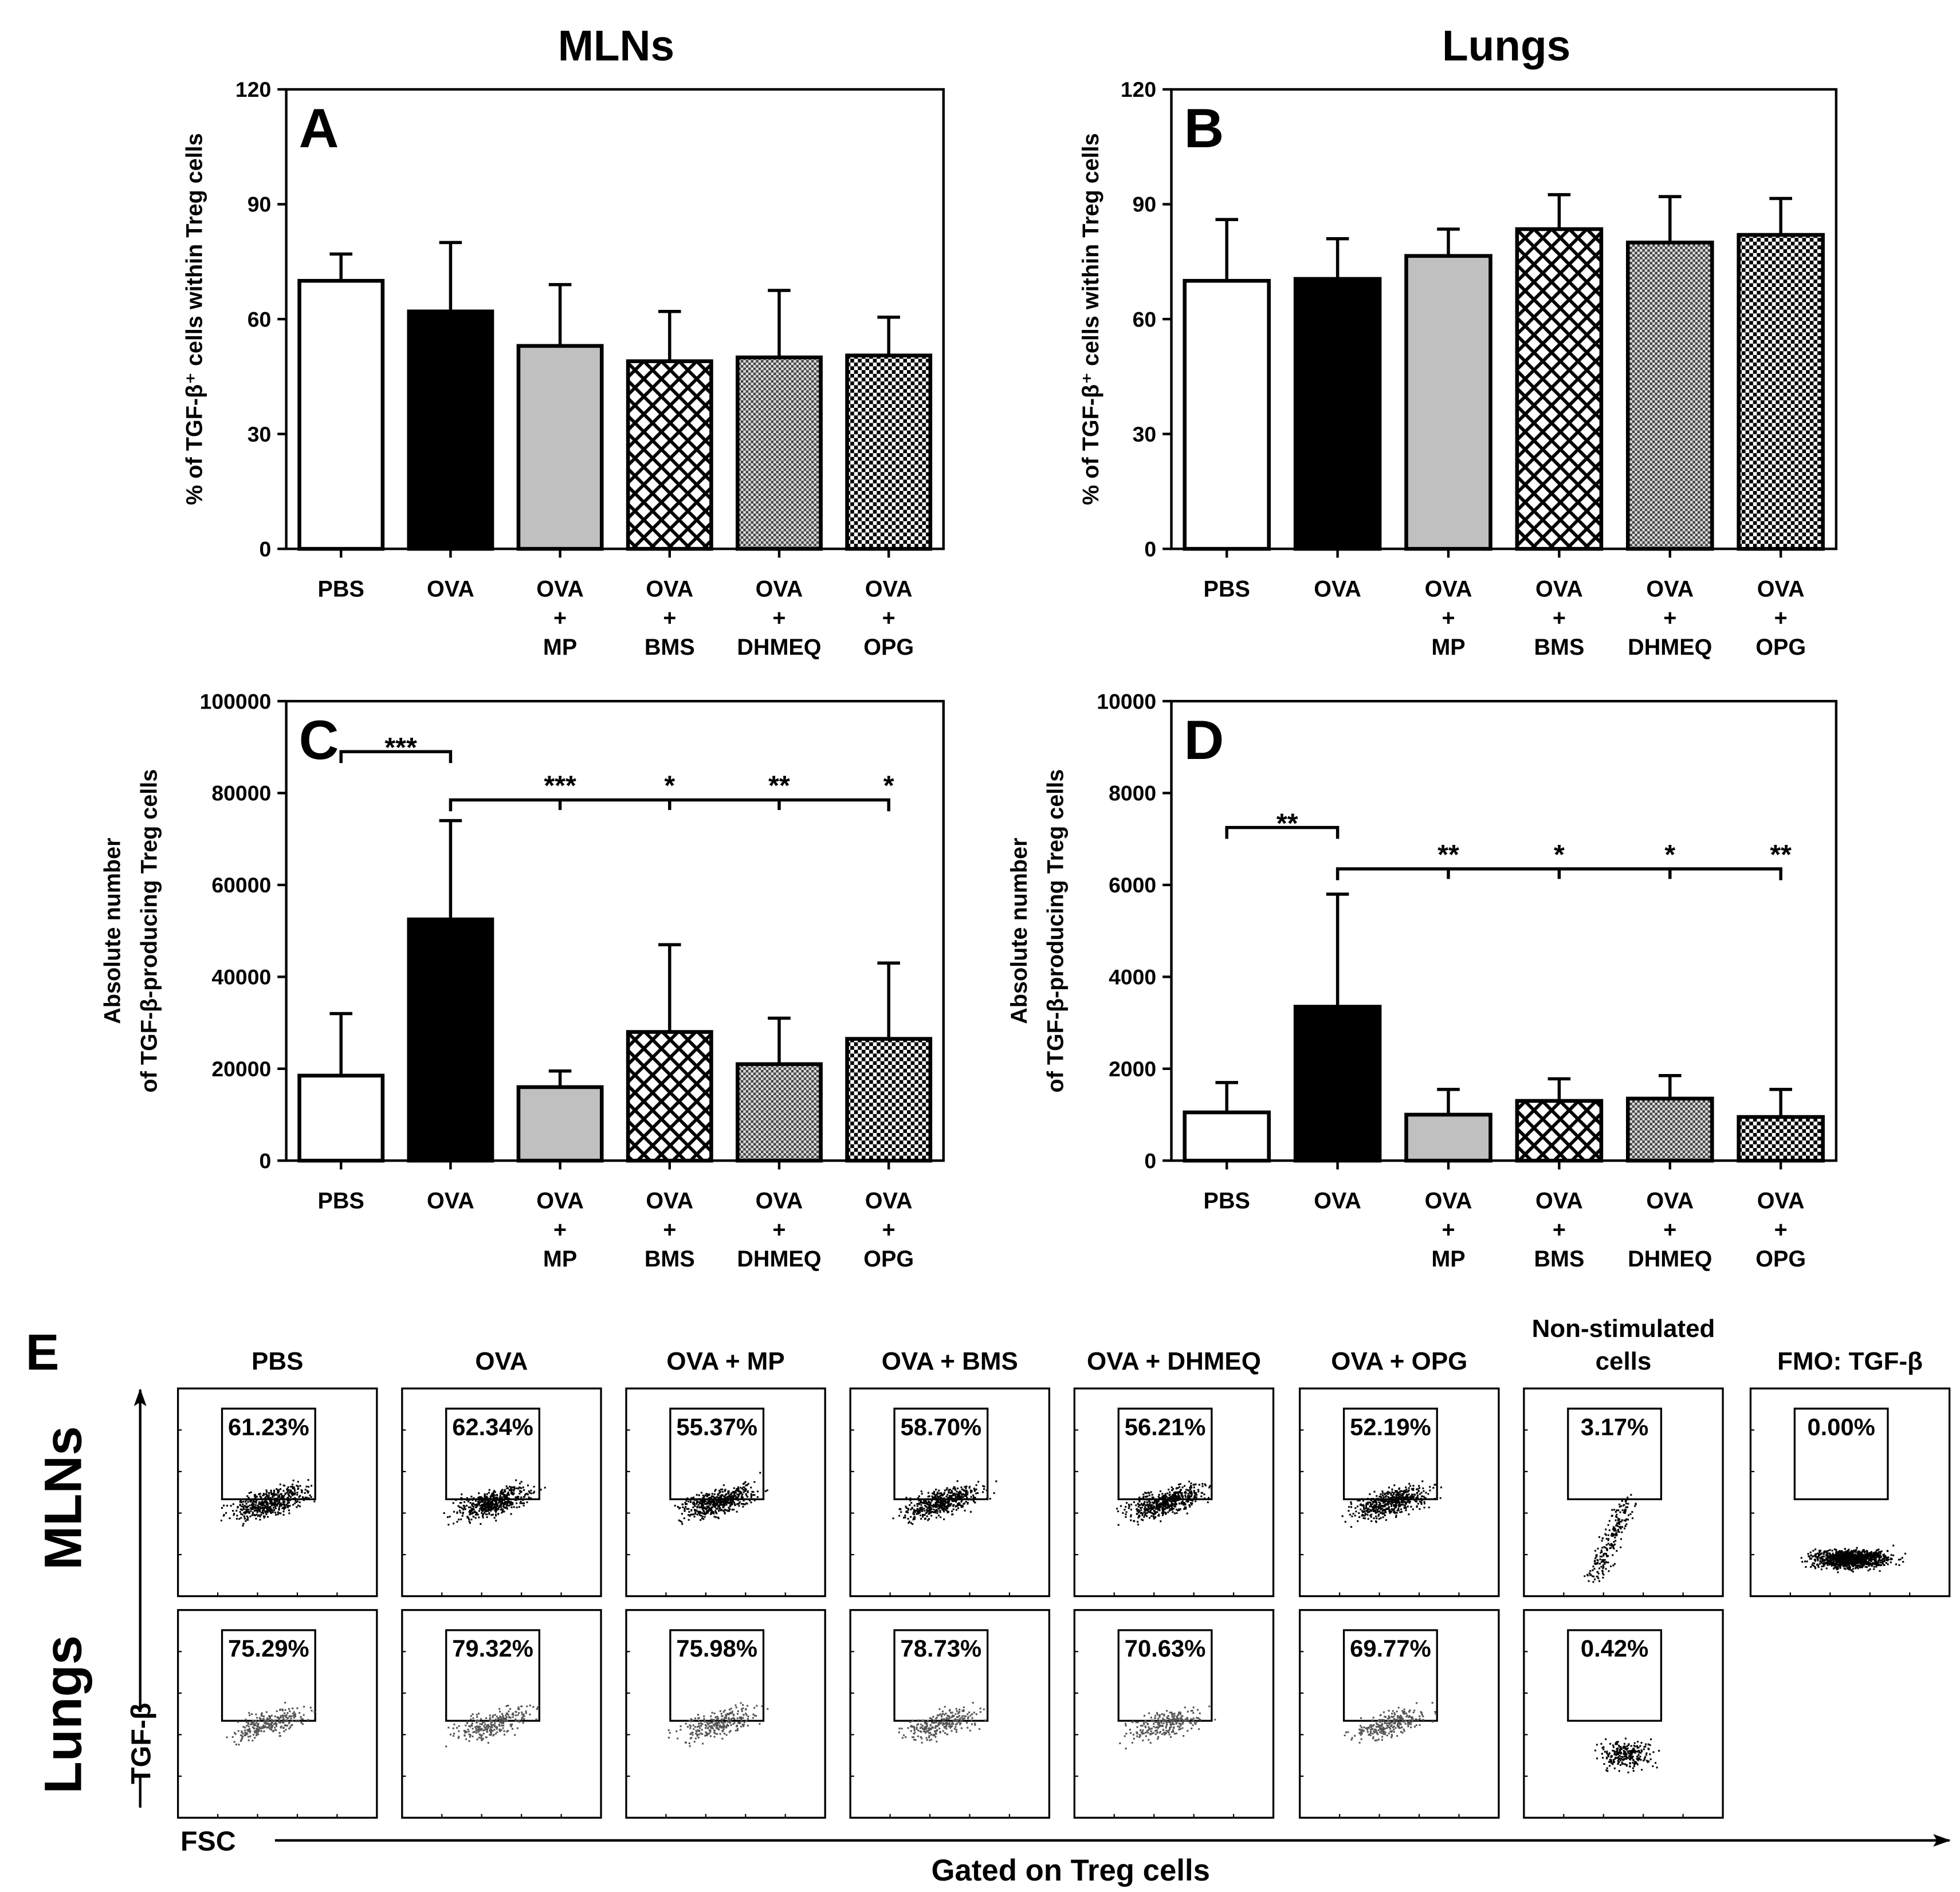 Image resolution: width=1960 pixels, height=1892 pixels. I want to click on panel-letter: A, so click(319, 128).